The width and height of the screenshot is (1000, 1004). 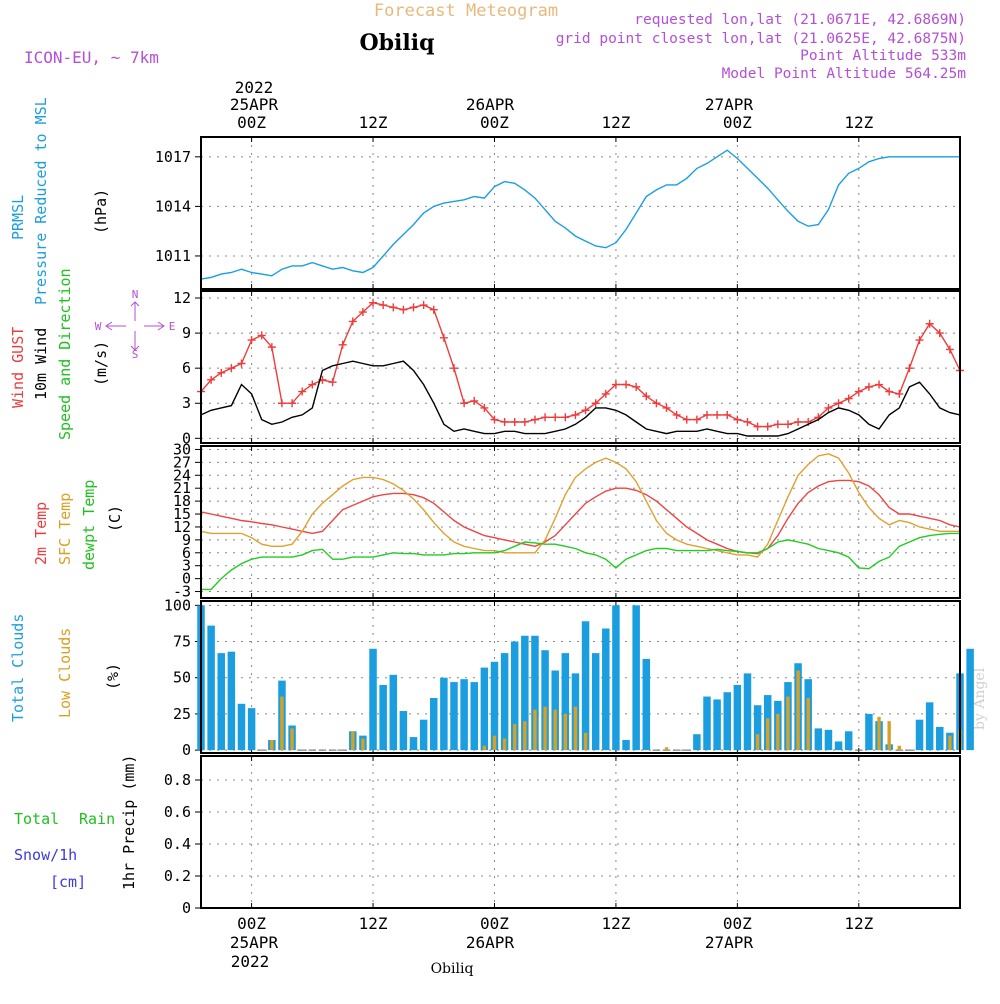 I want to click on gust-label: Wind GUST, so click(x=18, y=367).